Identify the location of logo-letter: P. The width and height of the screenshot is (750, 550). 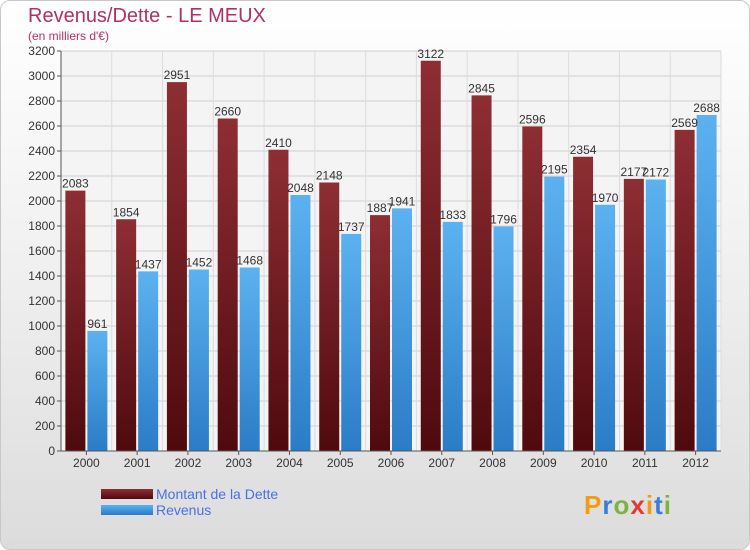
(593, 505).